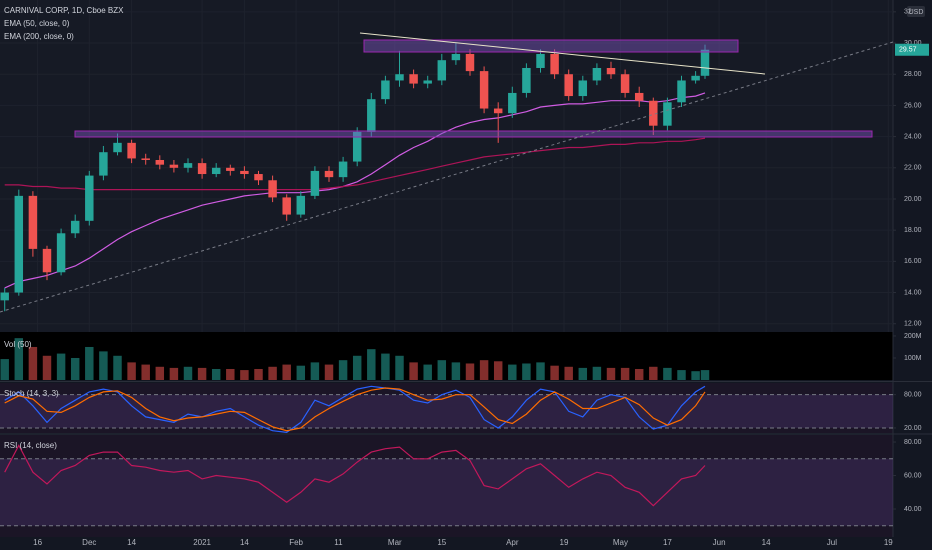 Image resolution: width=932 pixels, height=550 pixels. I want to click on currency-badge, so click(916, 11).